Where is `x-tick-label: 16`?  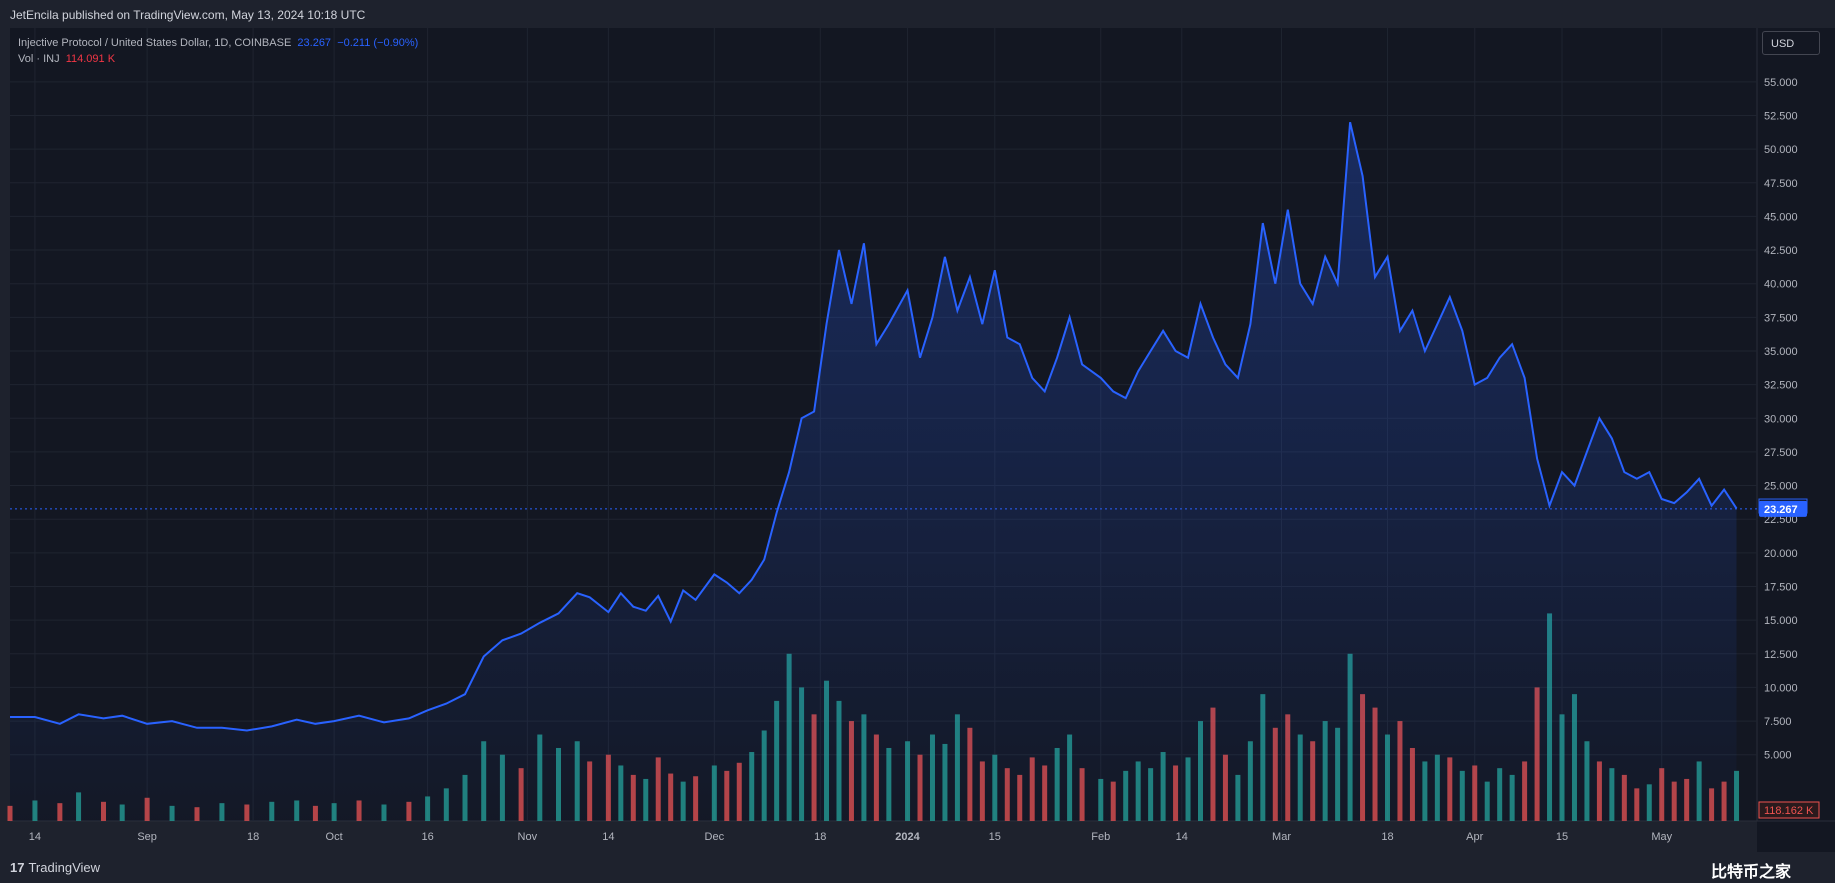 x-tick-label: 16 is located at coordinates (427, 837).